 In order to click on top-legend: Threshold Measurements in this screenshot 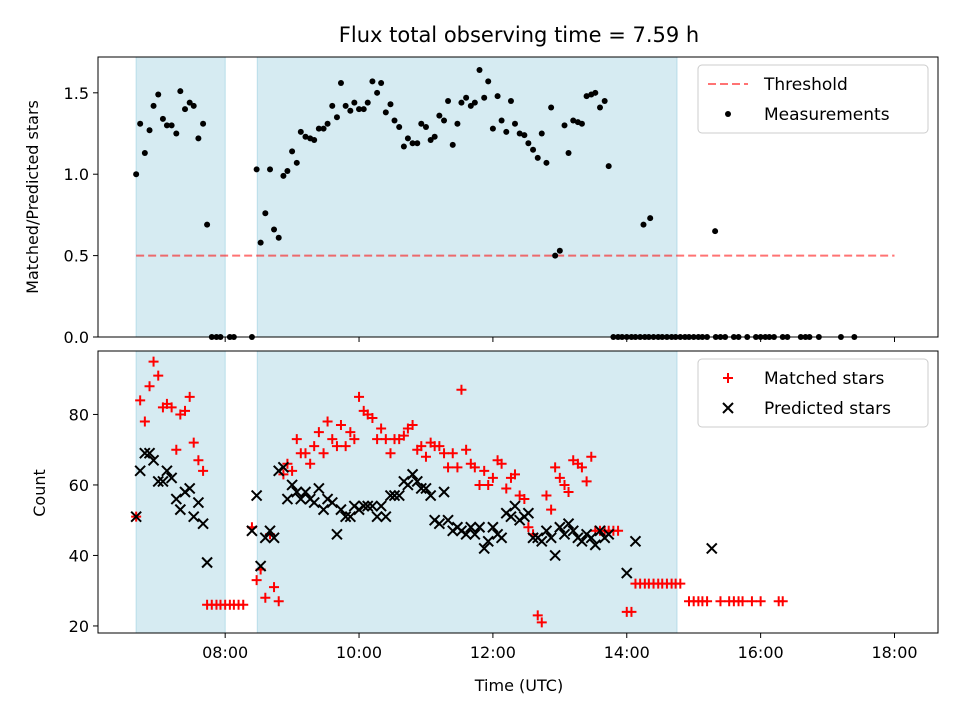, I will do `click(813, 99)`.